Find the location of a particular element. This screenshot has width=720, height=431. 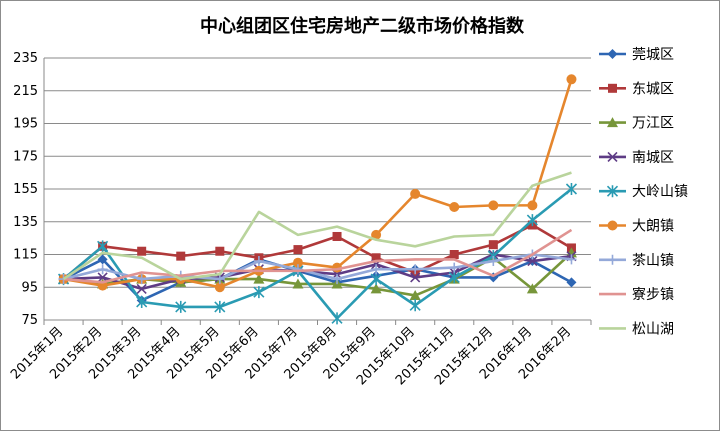

legend-item: 大朗镇 is located at coordinates (636, 227).